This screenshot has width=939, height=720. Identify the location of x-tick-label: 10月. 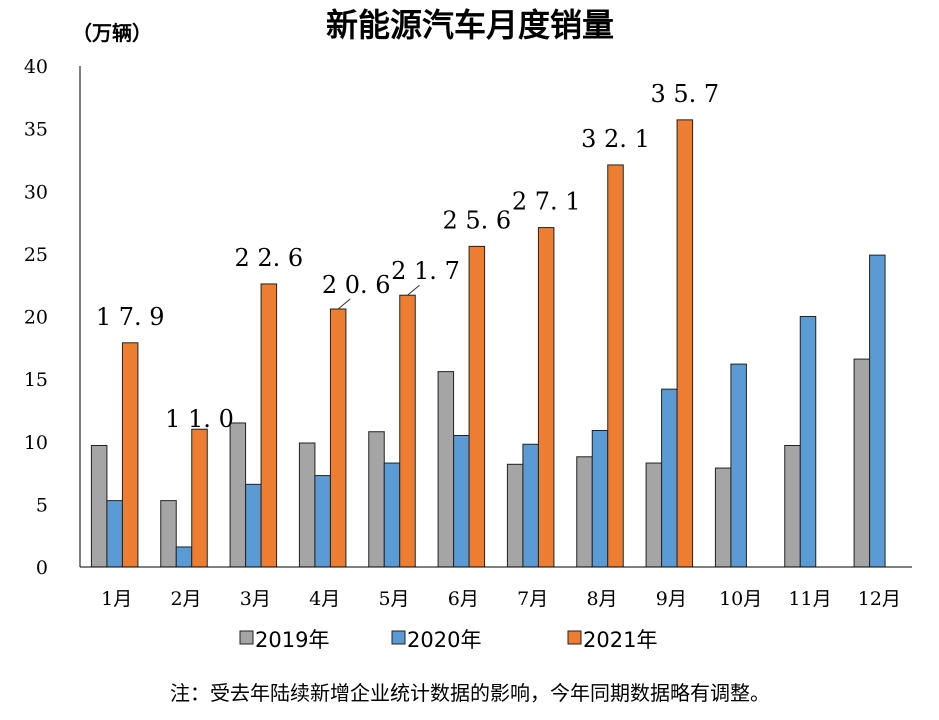
(740, 599).